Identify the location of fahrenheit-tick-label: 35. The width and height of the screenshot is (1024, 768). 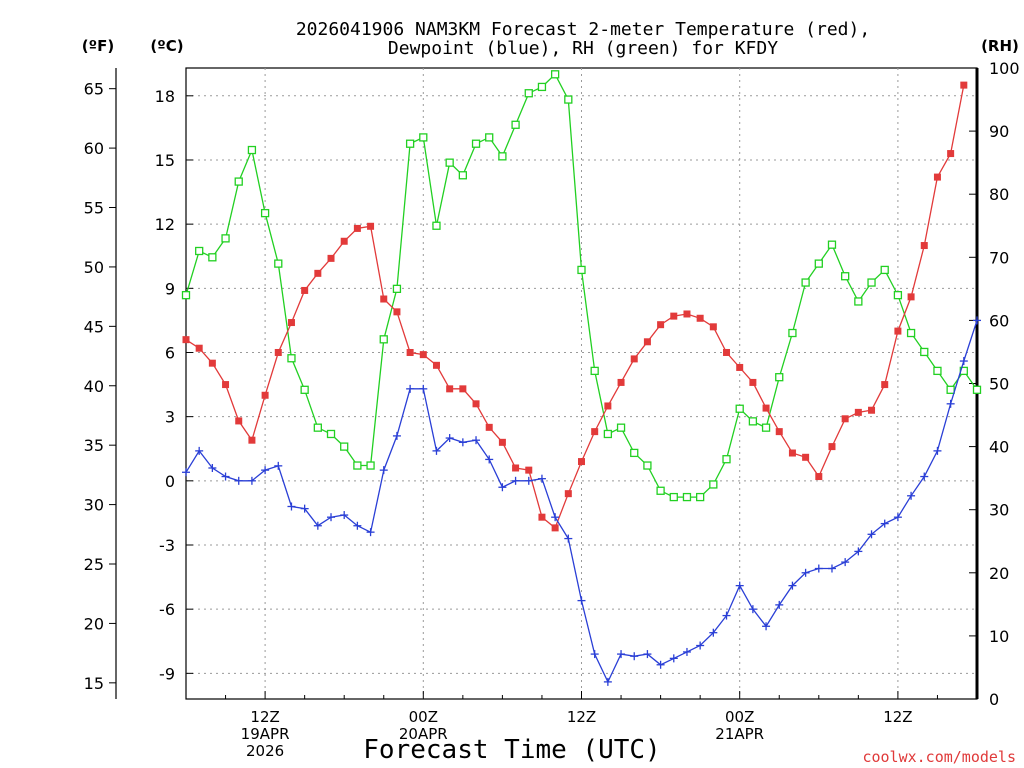
(94, 445).